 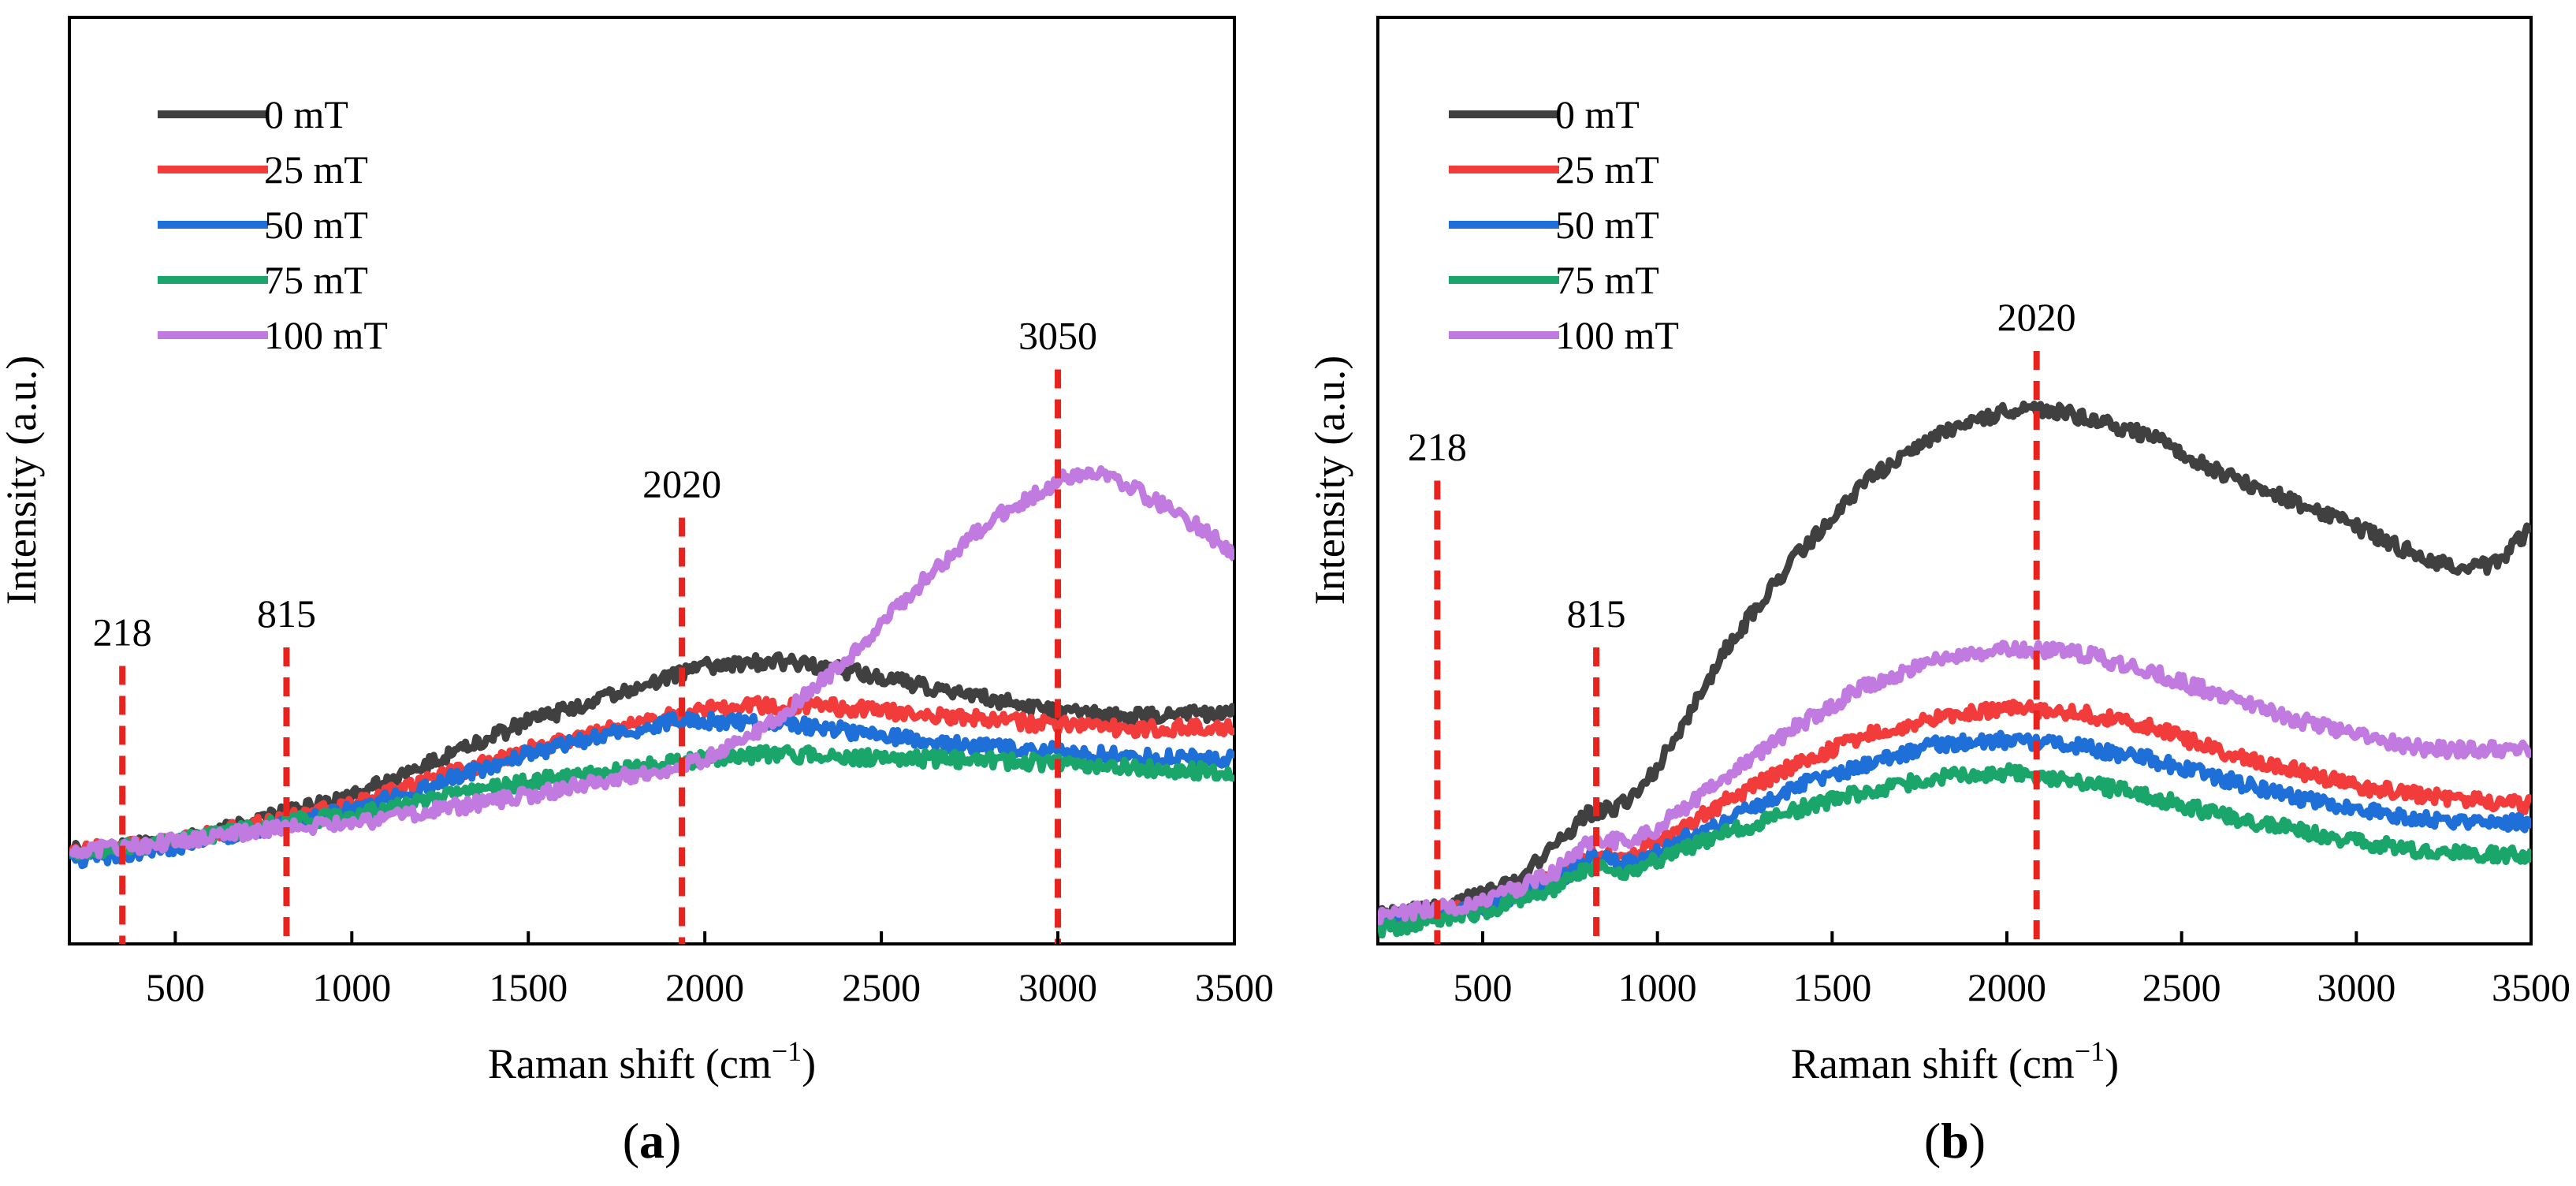 I want to click on panel-caption: (b), so click(x=1955, y=1141).